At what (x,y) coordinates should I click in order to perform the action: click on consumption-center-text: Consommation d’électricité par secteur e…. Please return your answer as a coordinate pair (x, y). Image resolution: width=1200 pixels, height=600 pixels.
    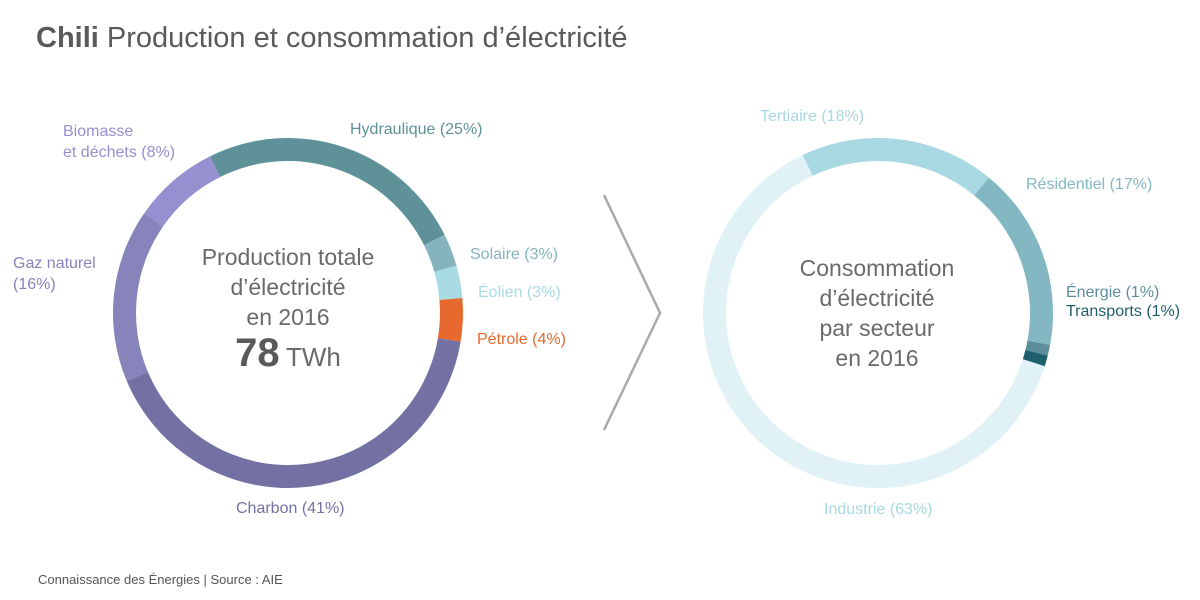
    Looking at the image, I should click on (877, 313).